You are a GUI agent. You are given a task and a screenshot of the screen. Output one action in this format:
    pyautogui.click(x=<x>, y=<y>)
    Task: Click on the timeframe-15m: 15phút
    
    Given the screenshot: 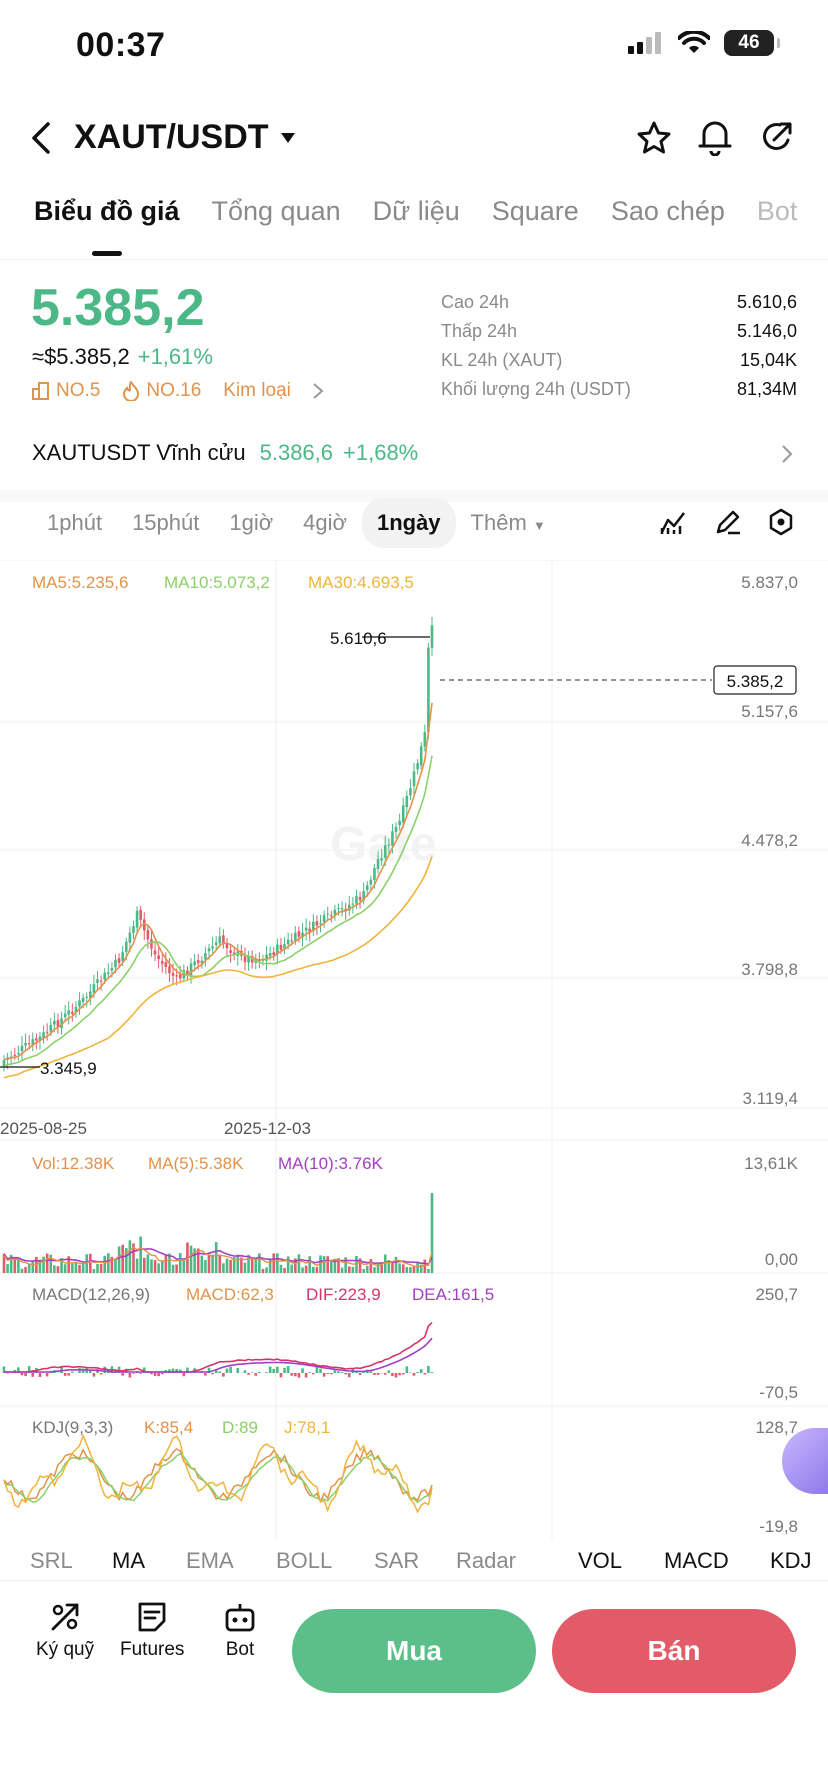 What is the action you would take?
    pyautogui.click(x=166, y=522)
    